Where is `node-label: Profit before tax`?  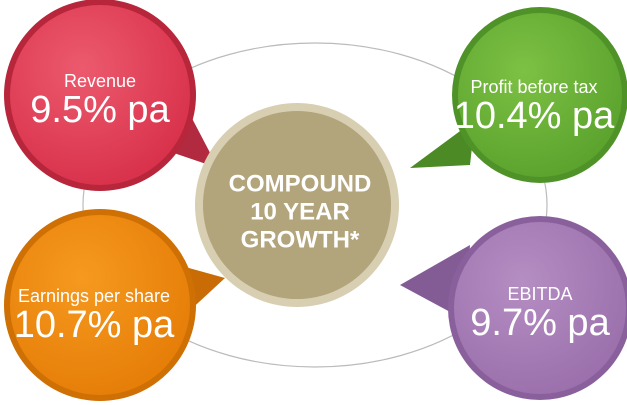
node-label: Profit before tax is located at coordinates (533, 87).